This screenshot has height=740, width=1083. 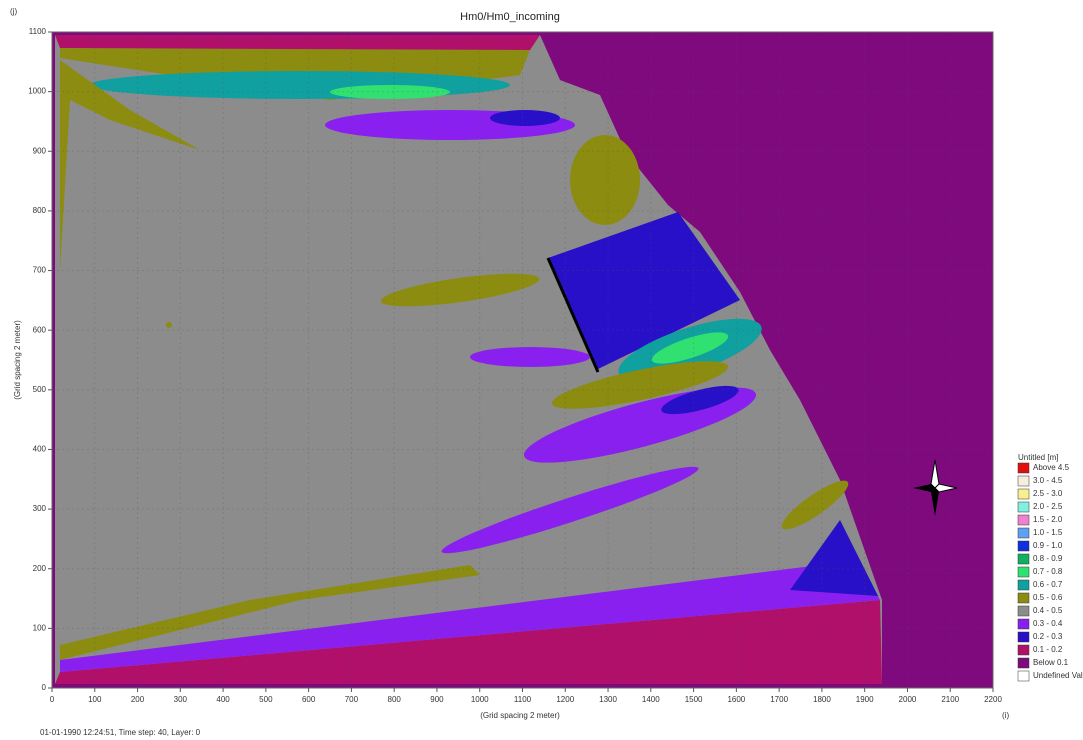 I want to click on y-tick-label: 500, so click(x=40, y=389).